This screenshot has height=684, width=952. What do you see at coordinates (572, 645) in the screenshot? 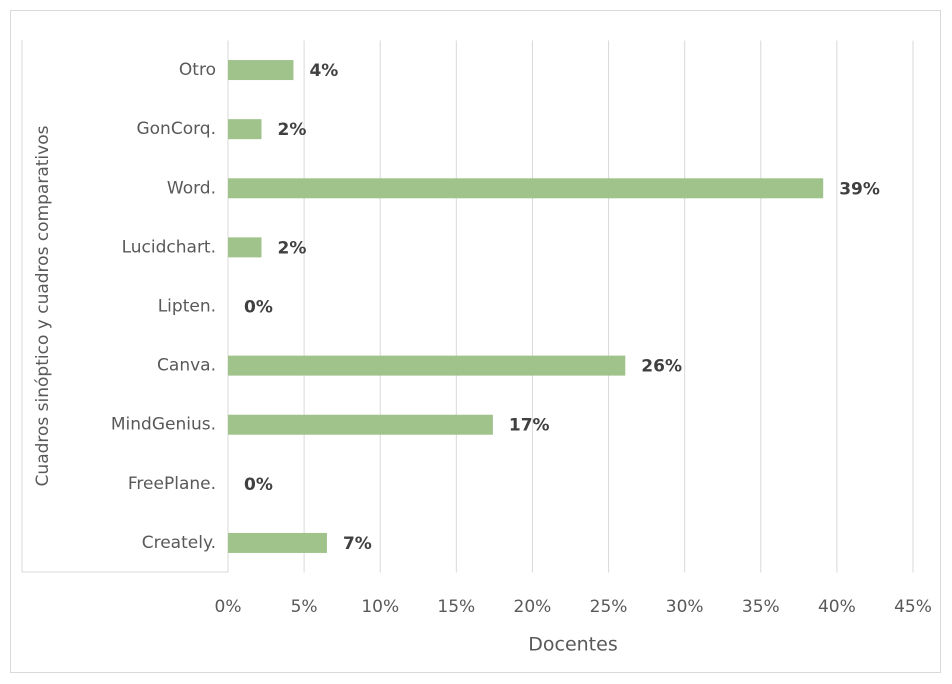
I see `x-axis-title: Docentes` at bounding box center [572, 645].